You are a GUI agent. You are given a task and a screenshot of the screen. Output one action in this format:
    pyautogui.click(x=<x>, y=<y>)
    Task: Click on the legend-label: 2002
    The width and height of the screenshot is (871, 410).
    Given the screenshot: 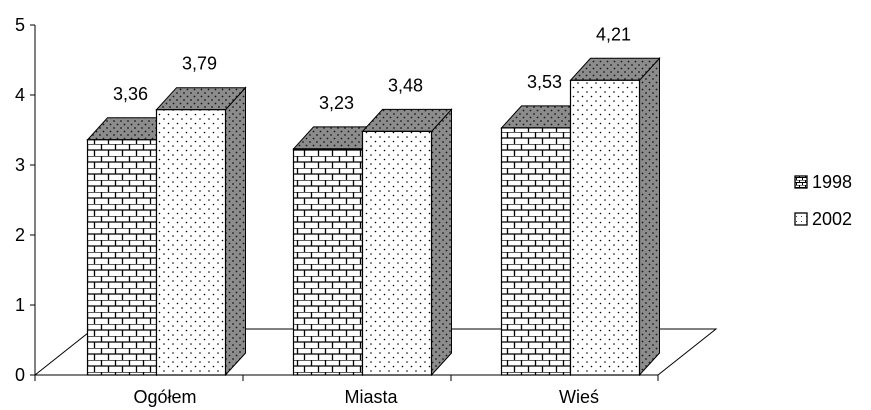 What is the action you would take?
    pyautogui.click(x=832, y=219)
    